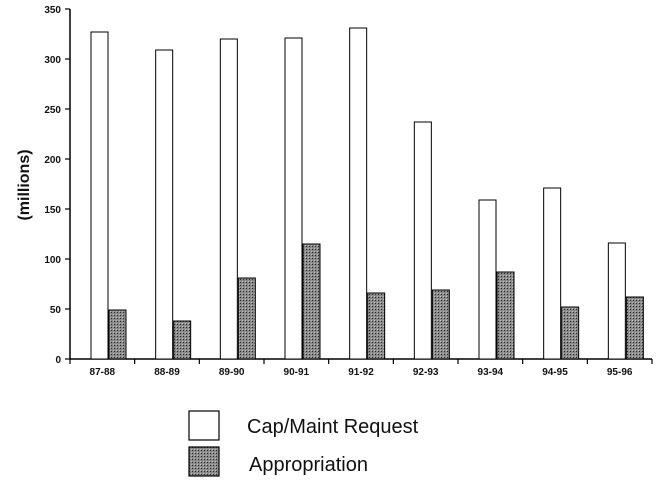 This screenshot has height=482, width=657. What do you see at coordinates (232, 372) in the screenshot?
I see `x-tick-label: 89-90` at bounding box center [232, 372].